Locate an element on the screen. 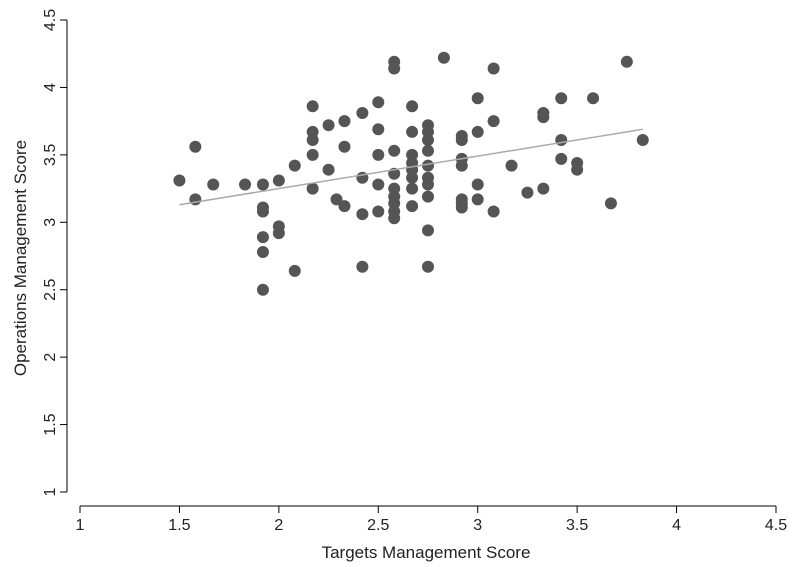  x-tick-label: 1.5 is located at coordinates (179, 525).